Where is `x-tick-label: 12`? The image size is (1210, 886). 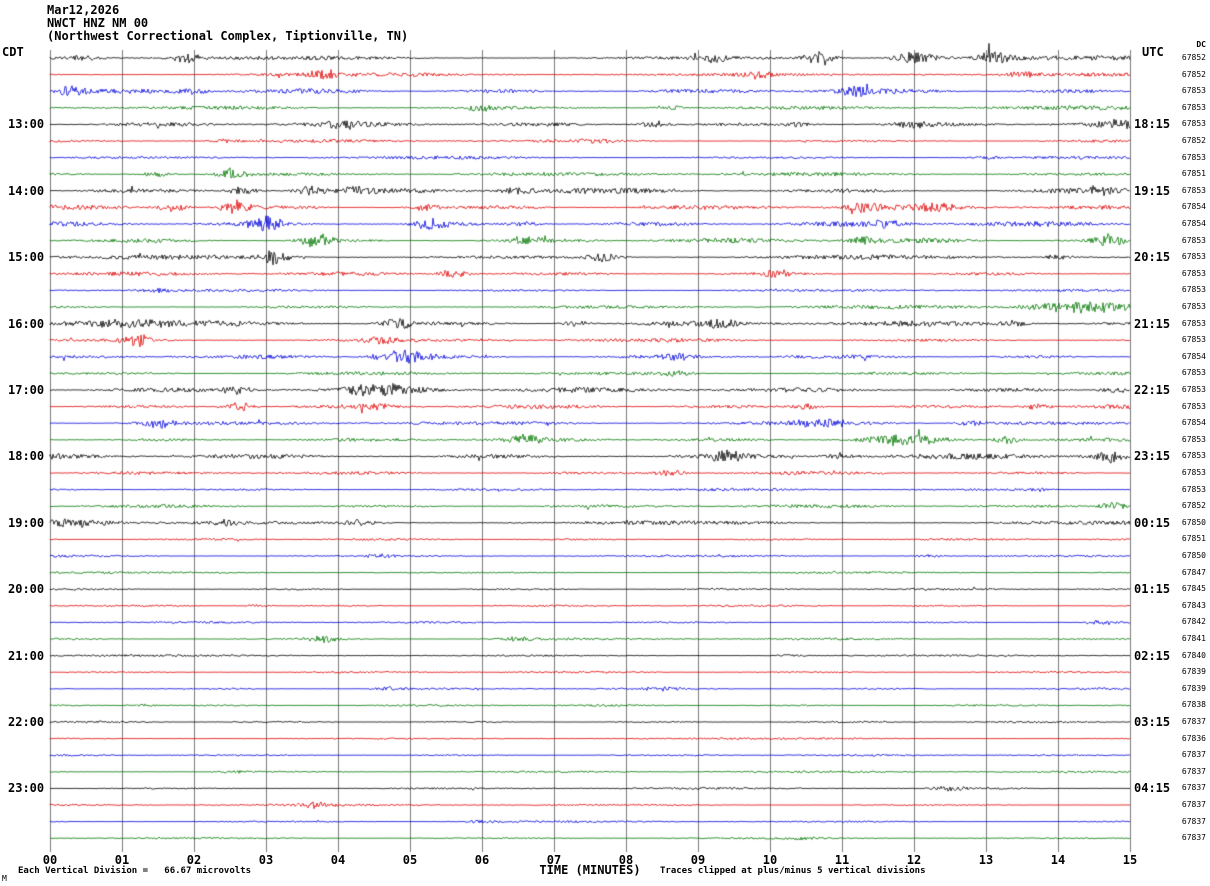
x-tick-label: 12 is located at coordinates (914, 860).